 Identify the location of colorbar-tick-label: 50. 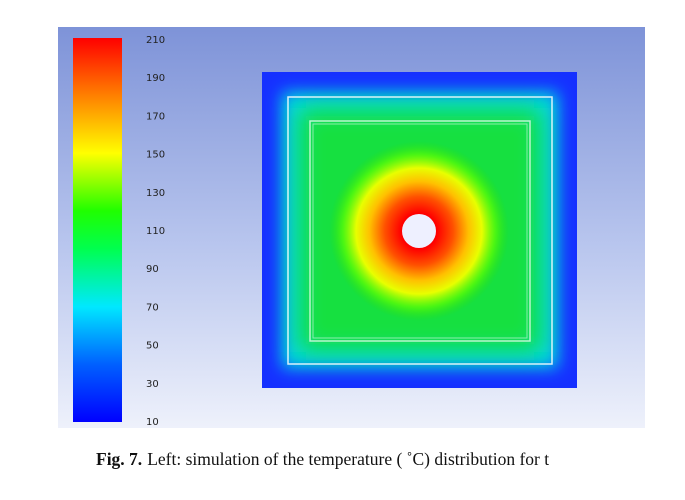
(152, 346).